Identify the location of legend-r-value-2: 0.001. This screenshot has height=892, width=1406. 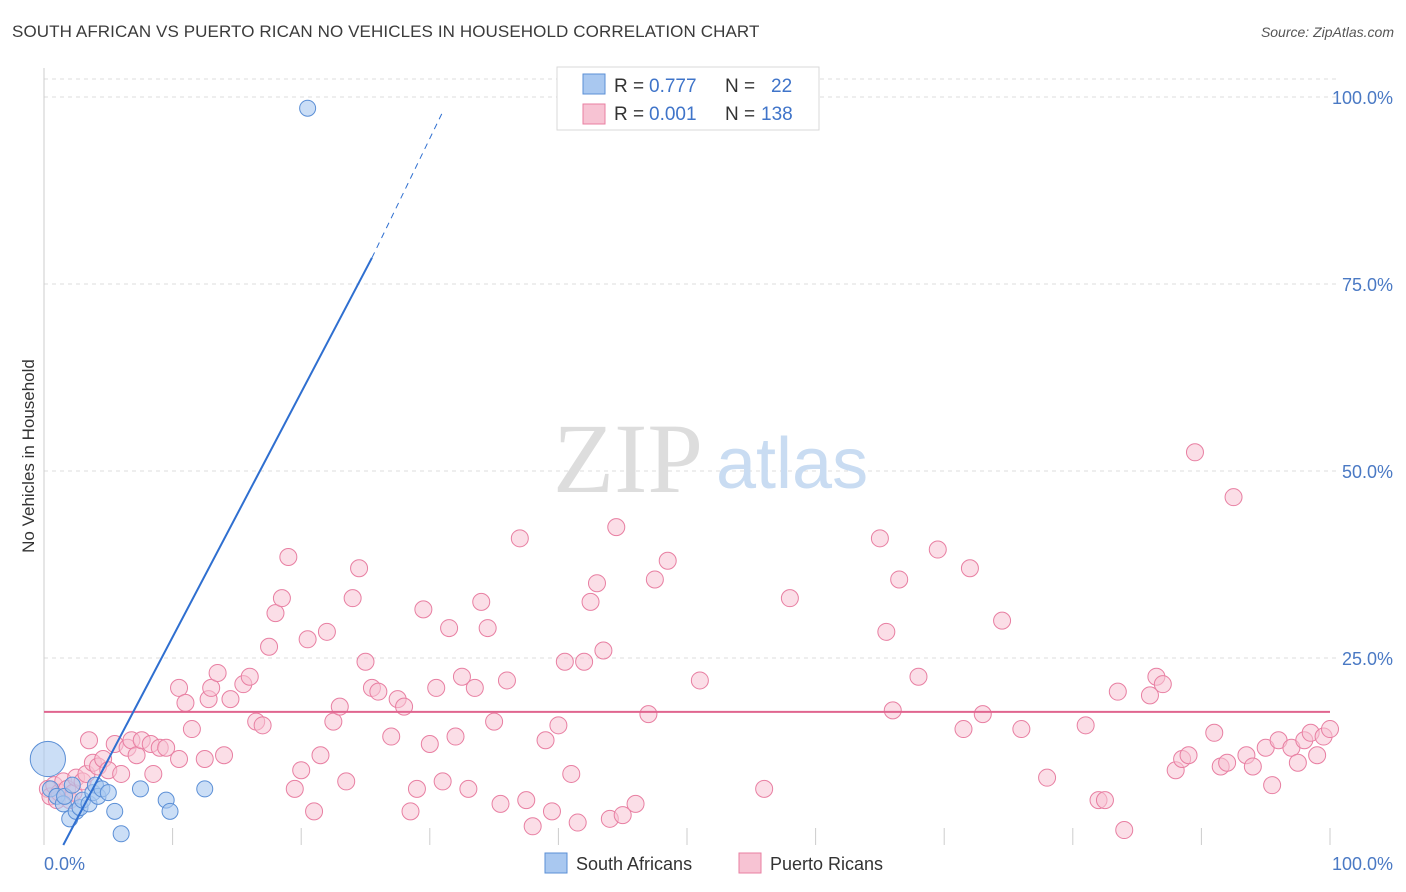
(673, 114).